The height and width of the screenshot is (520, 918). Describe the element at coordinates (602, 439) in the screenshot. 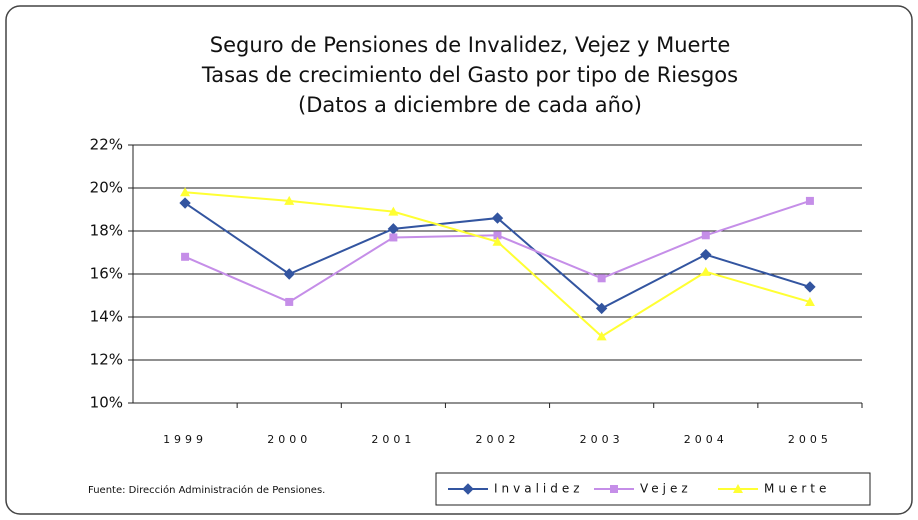

I see `x-tick-label: 2003` at that location.